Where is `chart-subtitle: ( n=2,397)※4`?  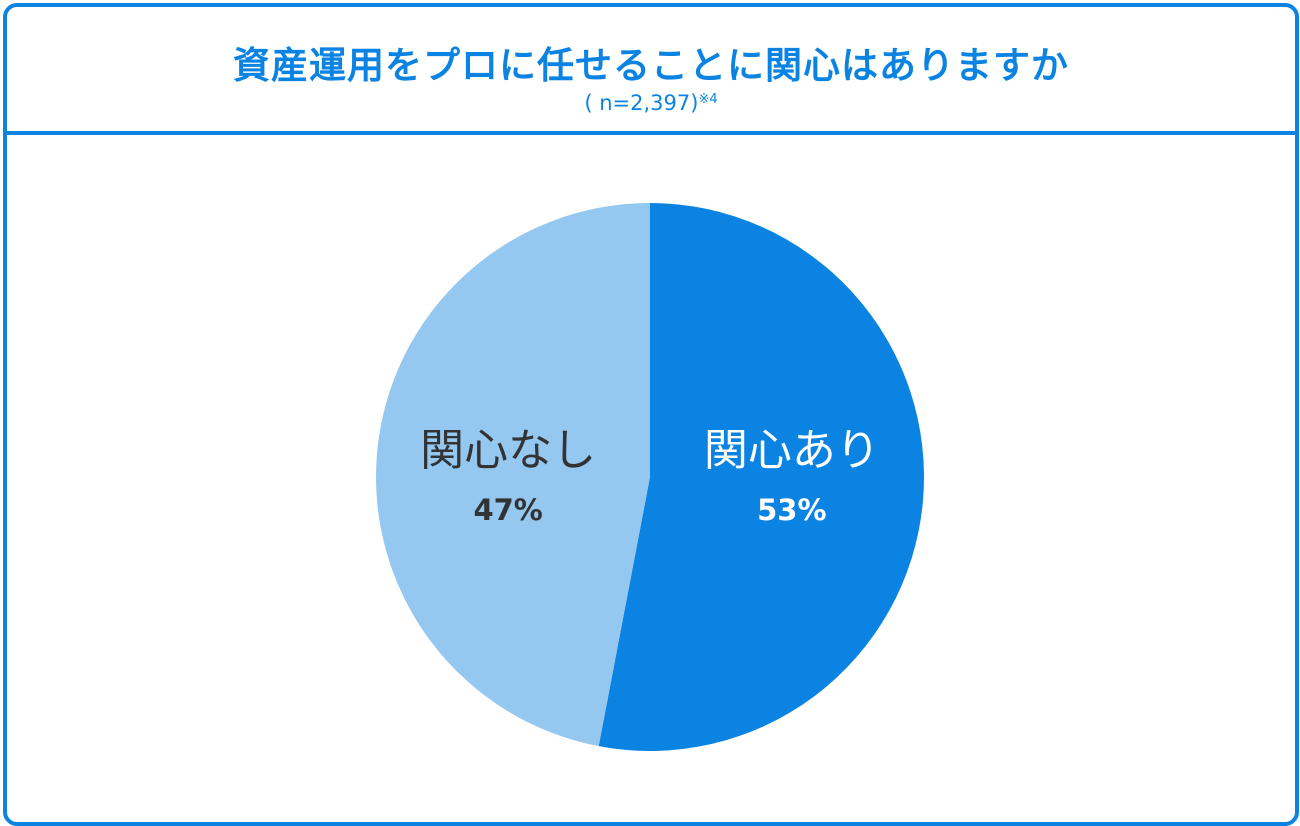
chart-subtitle: ( n=2,397)※4 is located at coordinates (651, 103).